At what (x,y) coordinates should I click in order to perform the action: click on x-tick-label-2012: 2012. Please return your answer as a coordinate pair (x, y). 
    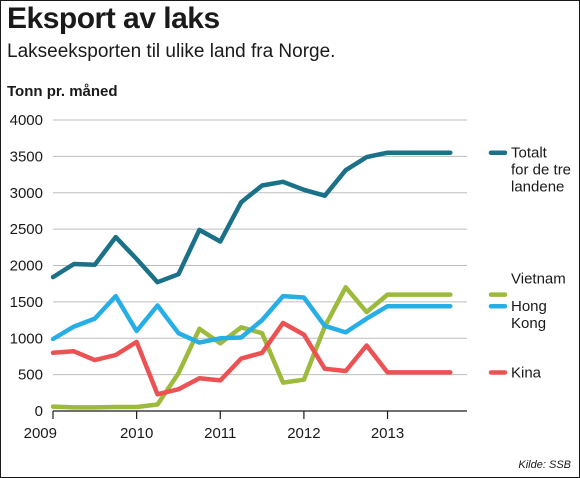
    Looking at the image, I should click on (303, 433).